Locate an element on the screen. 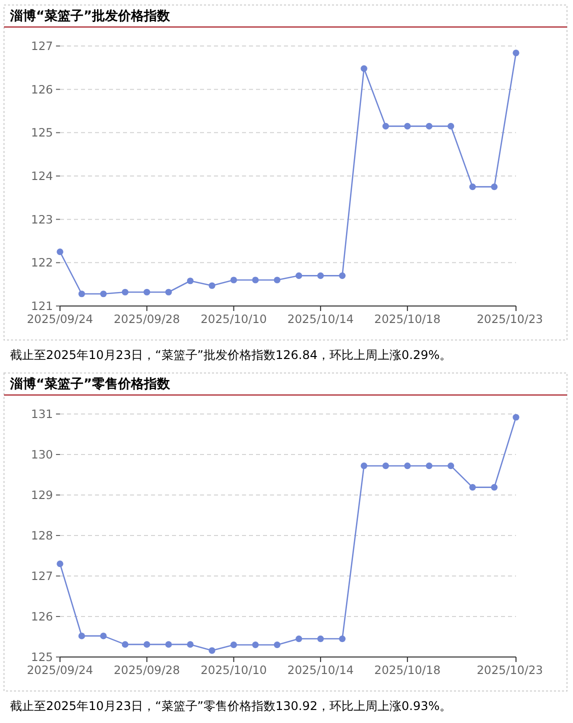 The image size is (573, 723). y-tick-label: 123 is located at coordinates (42, 219).